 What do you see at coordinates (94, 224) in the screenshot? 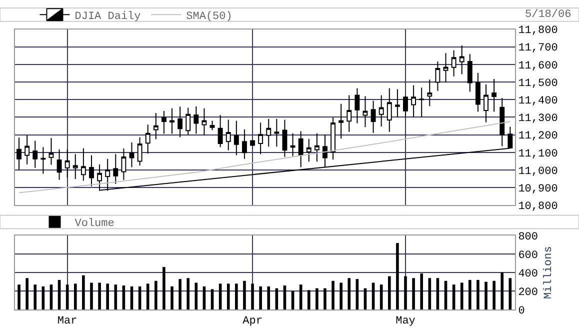
I see `legend-label: Volume` at bounding box center [94, 224].